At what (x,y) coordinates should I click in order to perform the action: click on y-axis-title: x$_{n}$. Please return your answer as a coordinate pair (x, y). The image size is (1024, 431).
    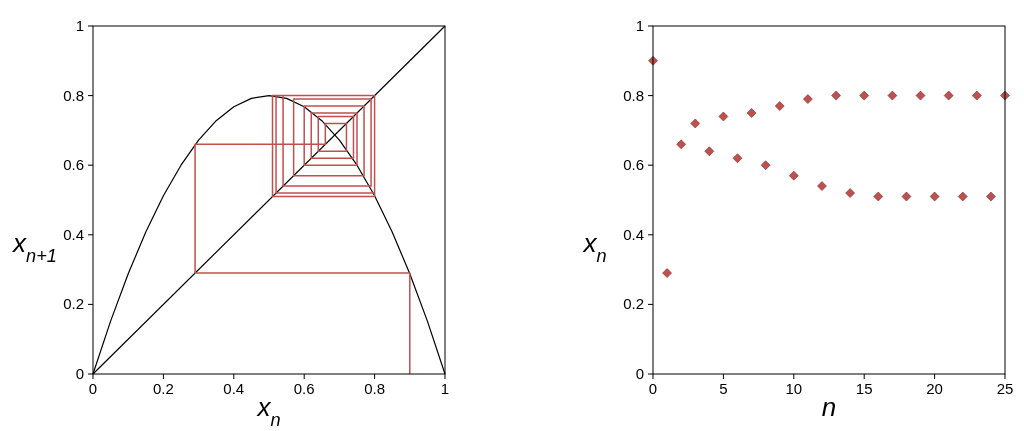
    Looking at the image, I should click on (594, 247).